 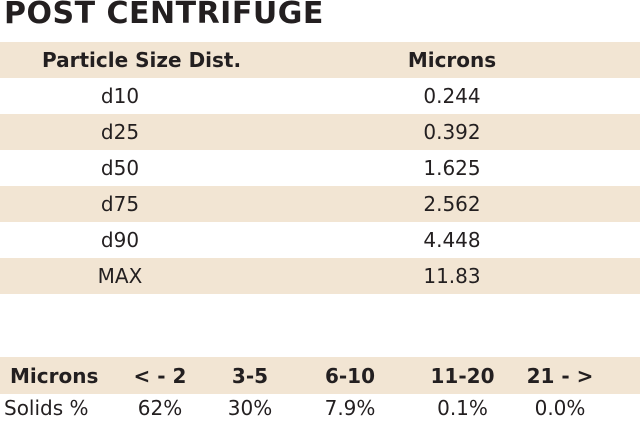 I want to click on table-row: d90 4.448, so click(x=320, y=240).